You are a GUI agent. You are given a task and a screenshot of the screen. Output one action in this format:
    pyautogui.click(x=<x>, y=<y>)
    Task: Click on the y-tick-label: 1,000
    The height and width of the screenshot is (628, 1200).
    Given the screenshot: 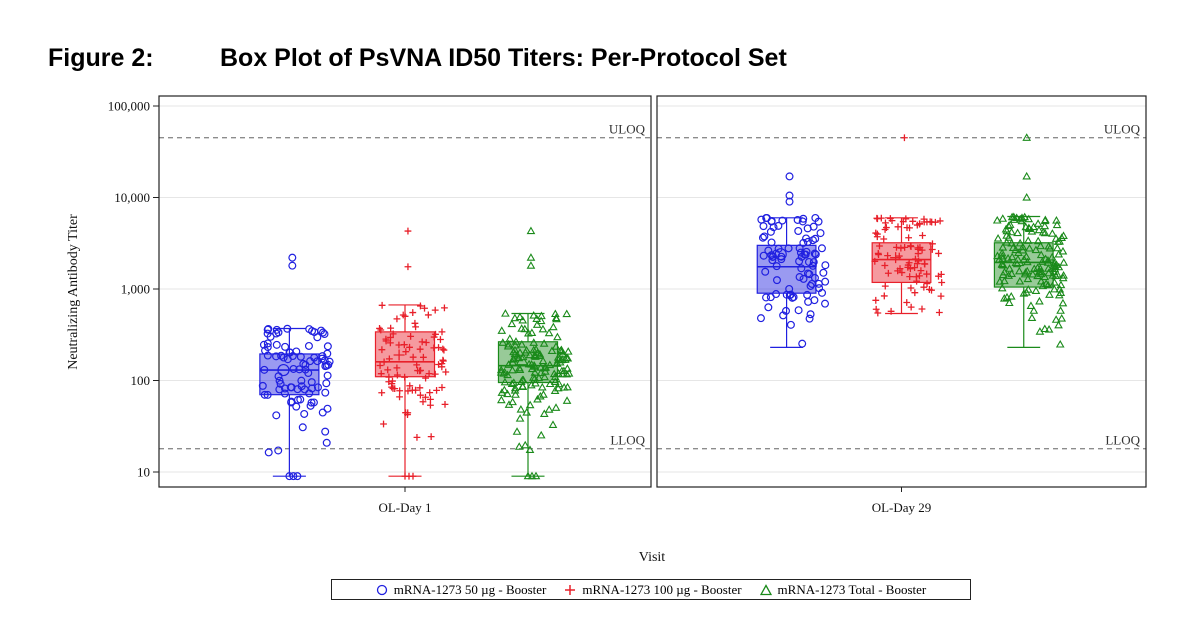 What is the action you would take?
    pyautogui.click(x=135, y=289)
    